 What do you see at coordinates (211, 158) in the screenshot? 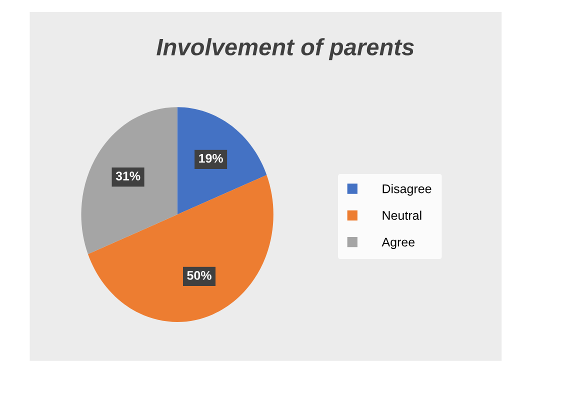
I see `data-label: 19%` at bounding box center [211, 158].